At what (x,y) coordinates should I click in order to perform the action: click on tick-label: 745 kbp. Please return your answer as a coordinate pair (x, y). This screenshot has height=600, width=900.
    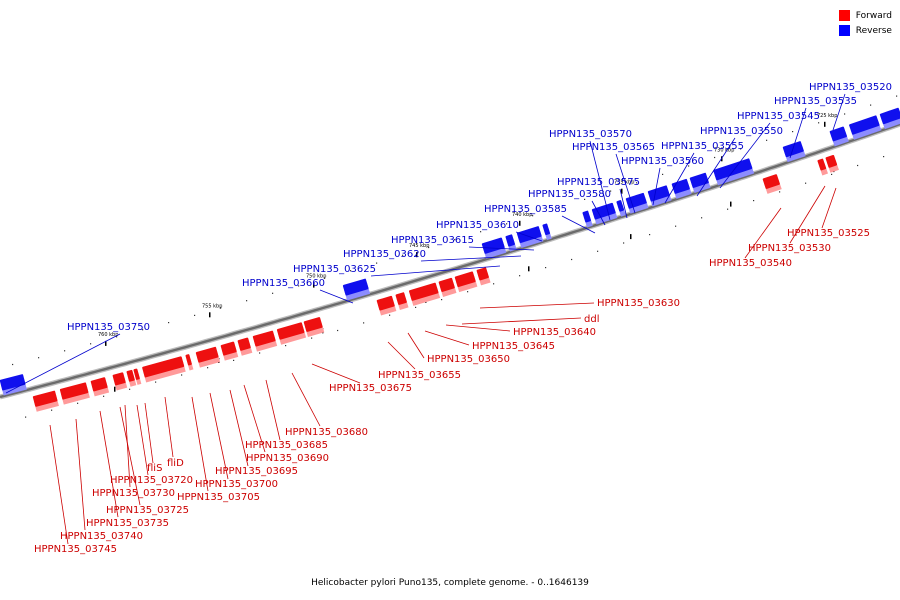
    Looking at the image, I should click on (419, 246).